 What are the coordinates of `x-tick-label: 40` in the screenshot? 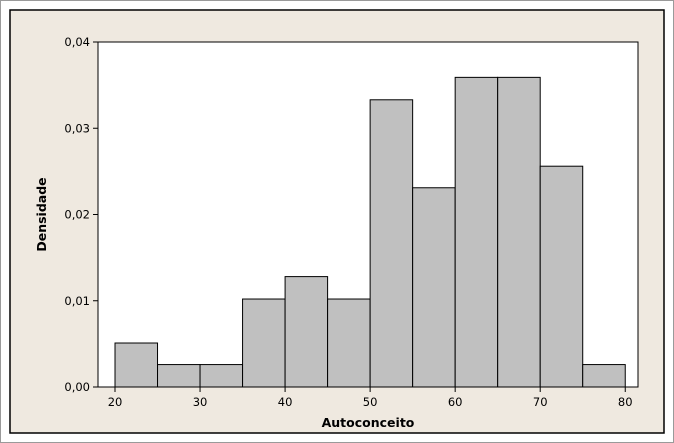 It's located at (285, 402).